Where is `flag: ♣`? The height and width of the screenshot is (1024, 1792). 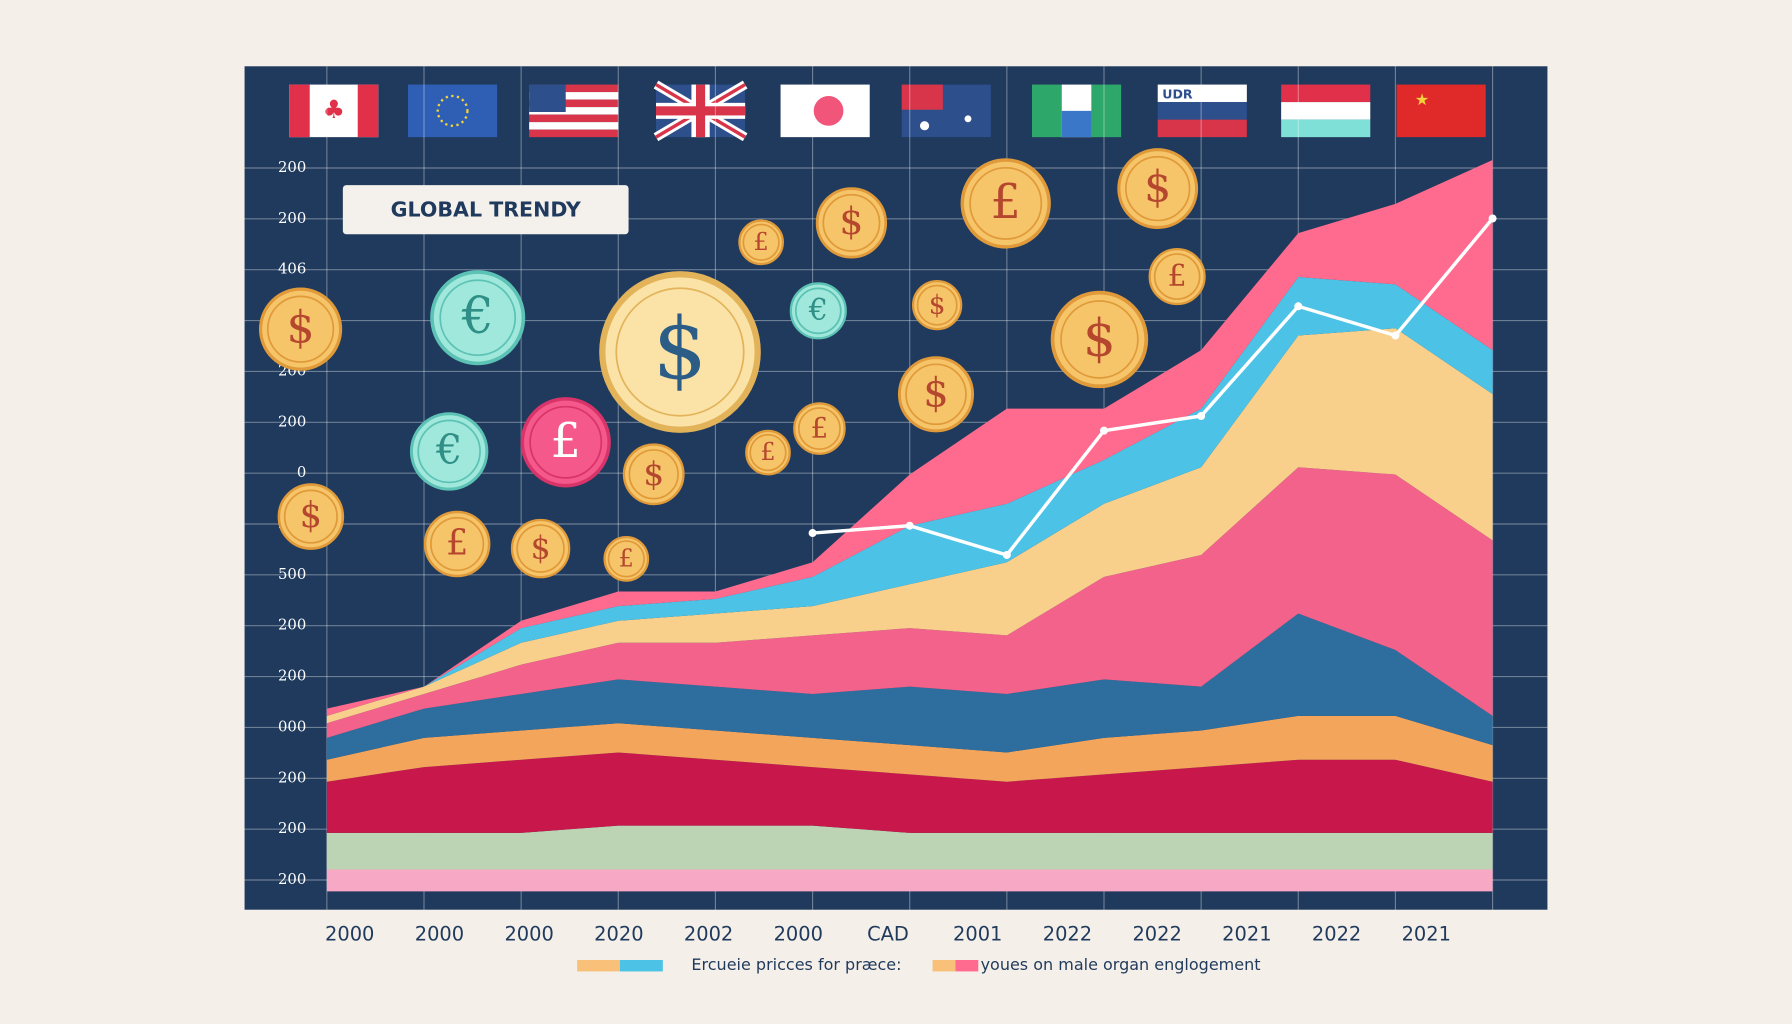
flag: ♣ is located at coordinates (334, 111).